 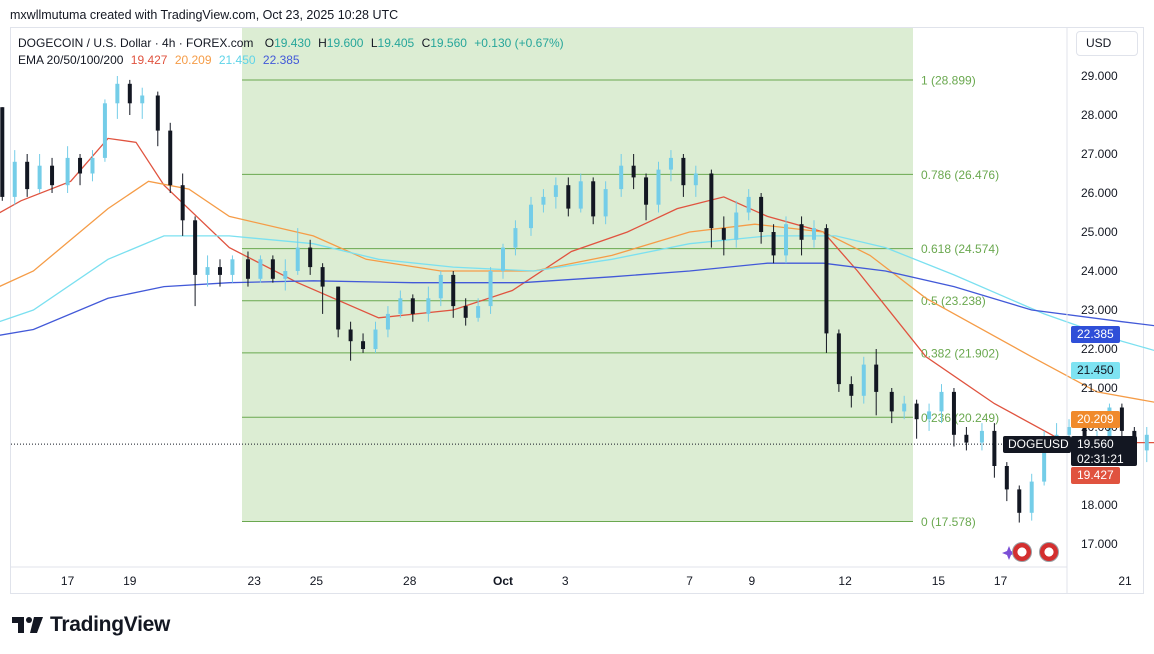 What do you see at coordinates (1095, 334) in the screenshot?
I see `ema200-price-tag: 22.385` at bounding box center [1095, 334].